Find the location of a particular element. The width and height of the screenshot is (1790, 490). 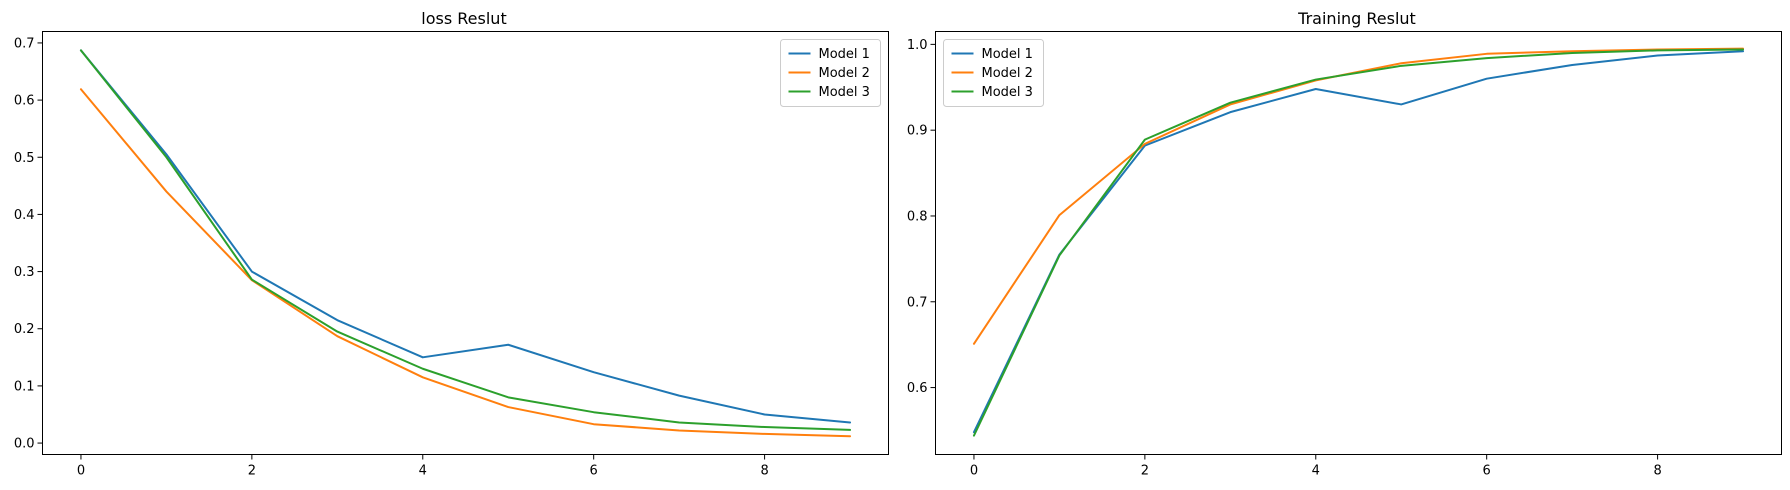

loss-legend-label-1: Model 1 is located at coordinates (844, 54).